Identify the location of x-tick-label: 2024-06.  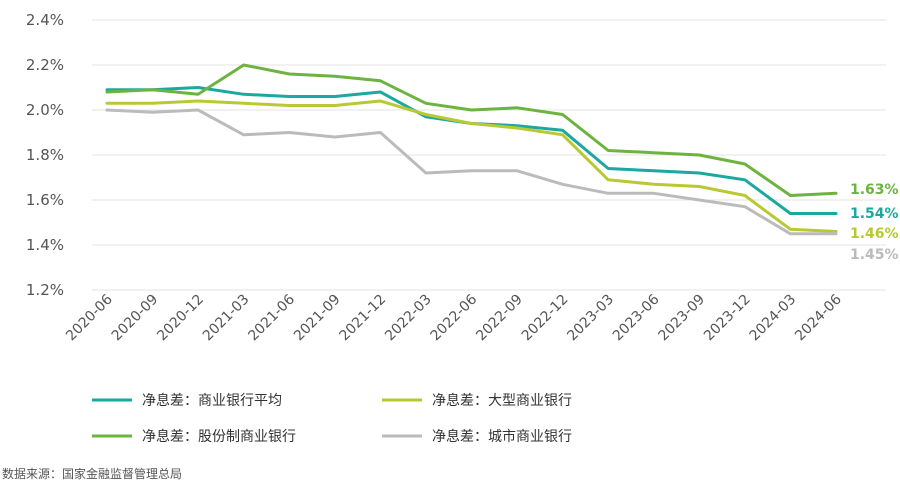
(818, 317).